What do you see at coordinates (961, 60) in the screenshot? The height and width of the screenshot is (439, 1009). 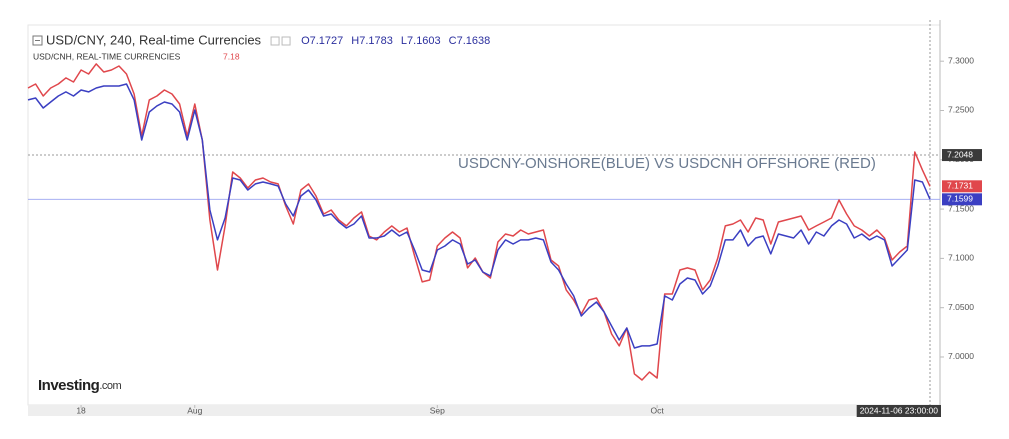 I see `y-tick-label: 7.3000` at bounding box center [961, 60].